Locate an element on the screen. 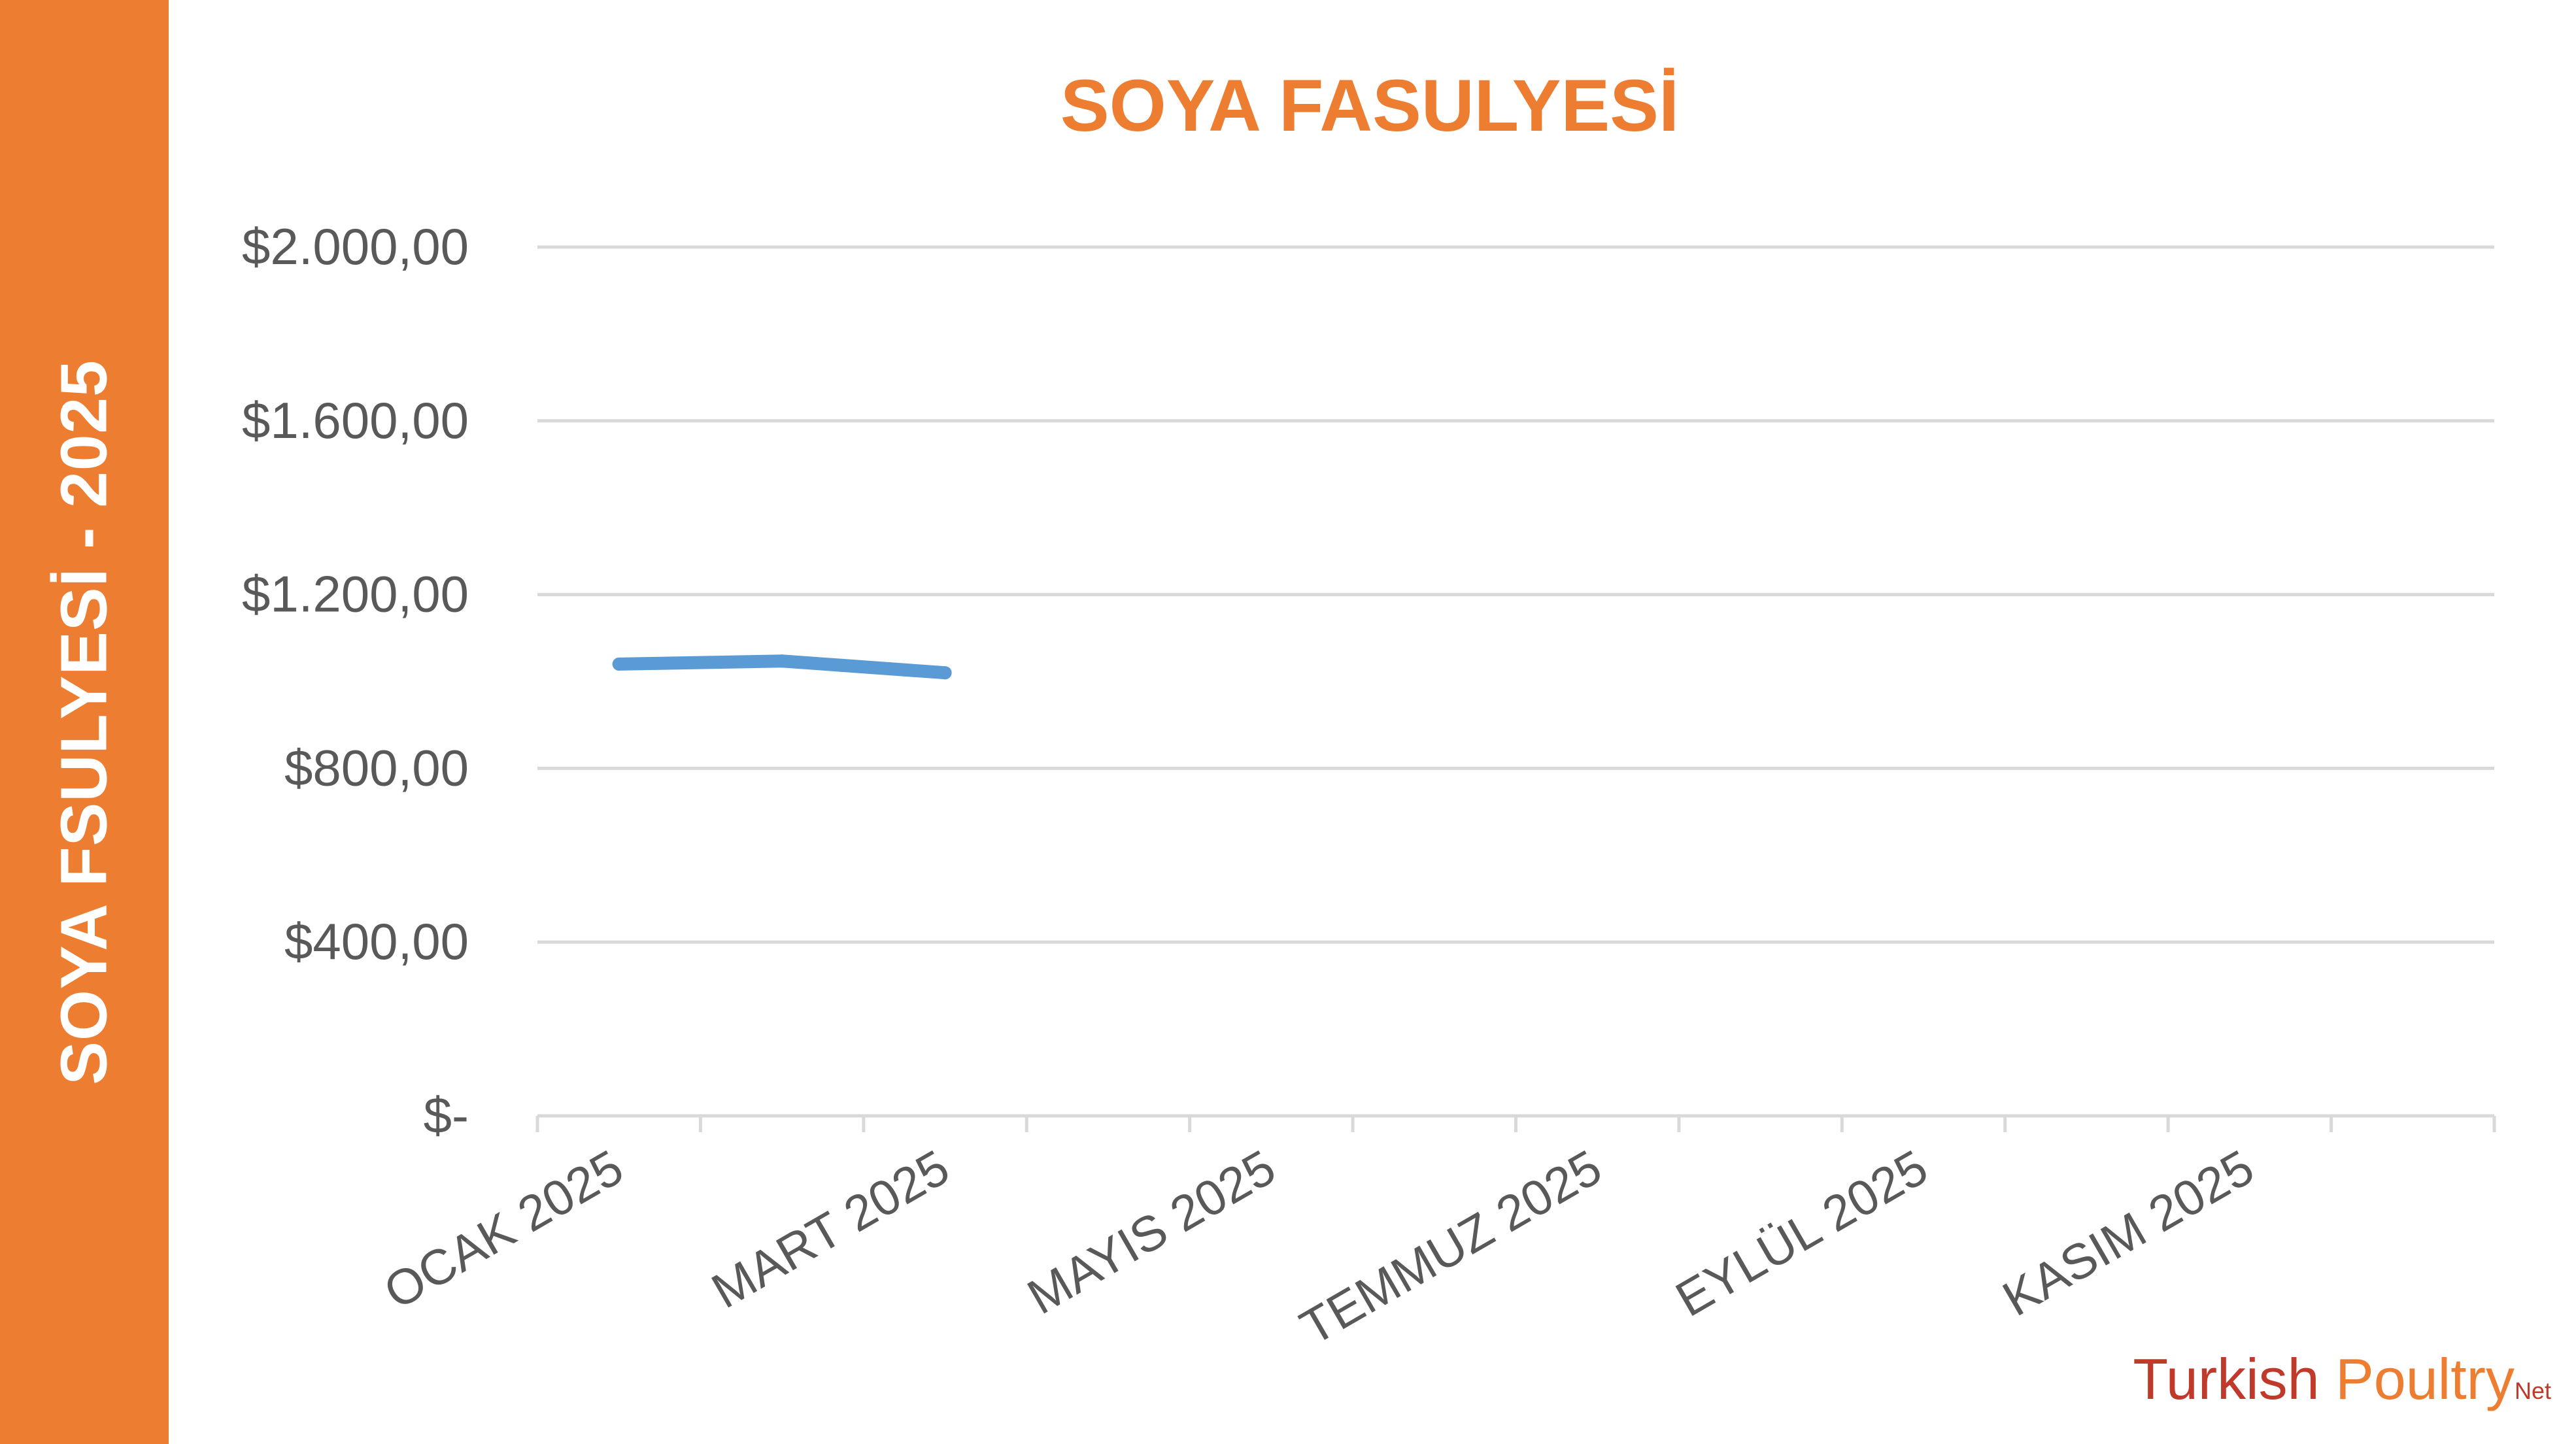 This screenshot has width=2576, height=1444. y-tick-label: $800,00 is located at coordinates (376, 767).